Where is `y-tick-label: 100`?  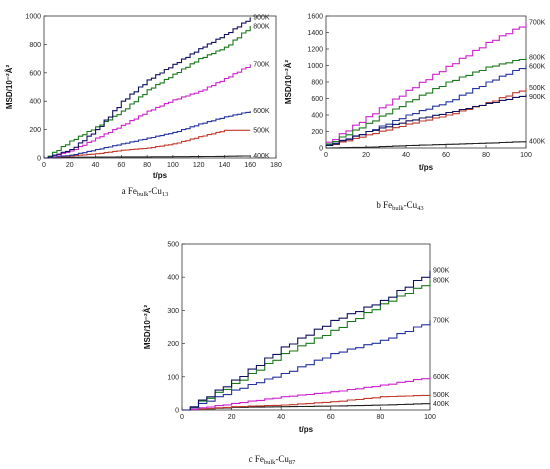 y-tick-label: 100 is located at coordinates (173, 377).